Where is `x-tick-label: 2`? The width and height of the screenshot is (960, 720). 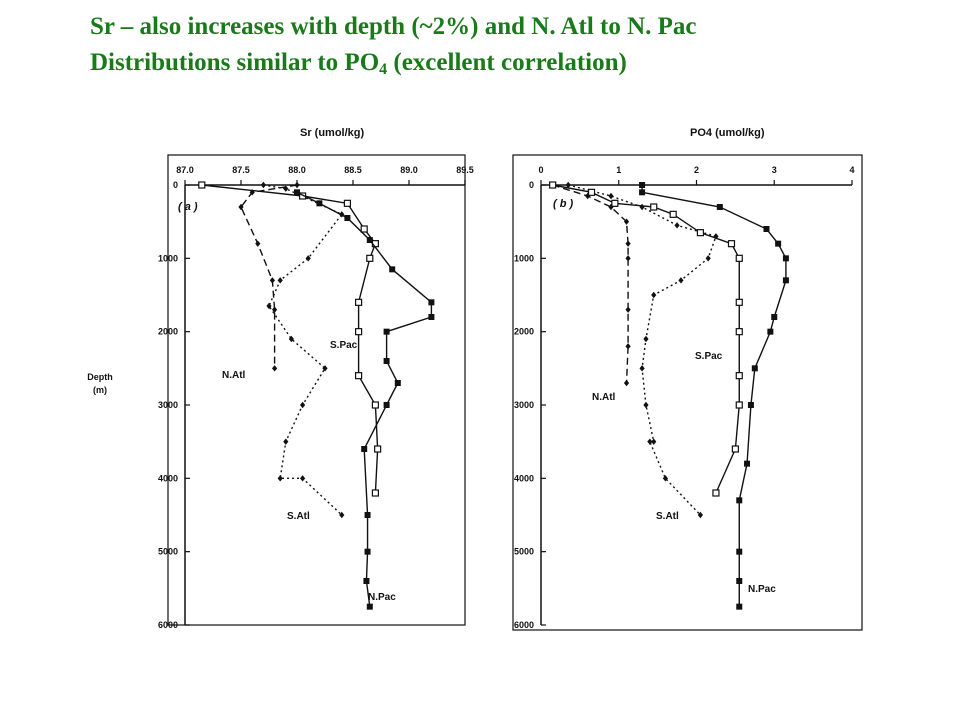
x-tick-label: 2 is located at coordinates (696, 170).